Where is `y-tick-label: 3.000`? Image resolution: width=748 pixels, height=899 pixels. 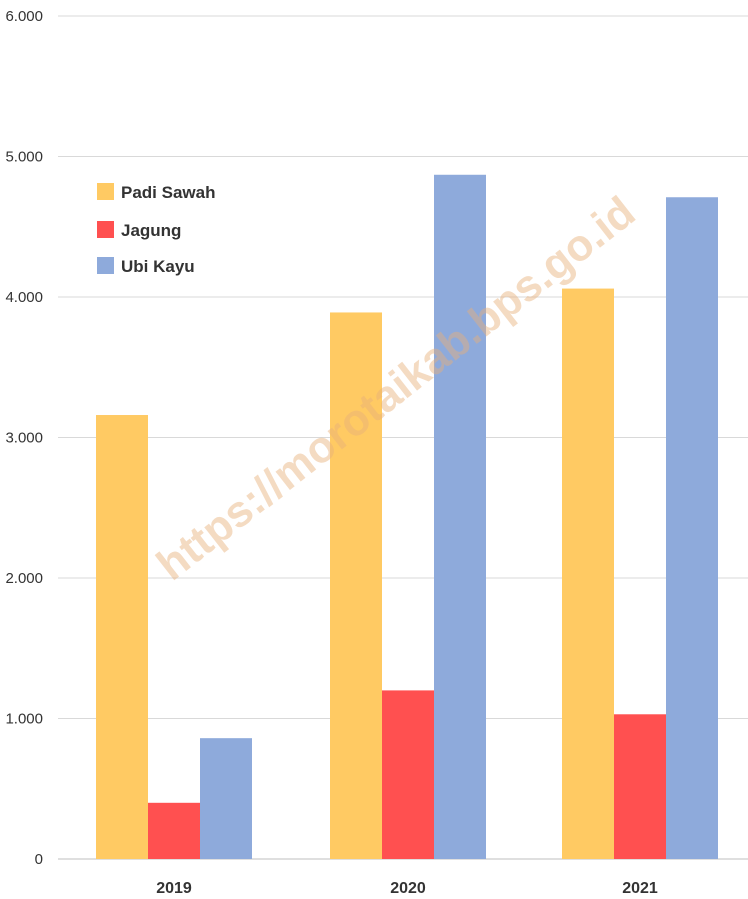 y-tick-label: 3.000 is located at coordinates (24, 438).